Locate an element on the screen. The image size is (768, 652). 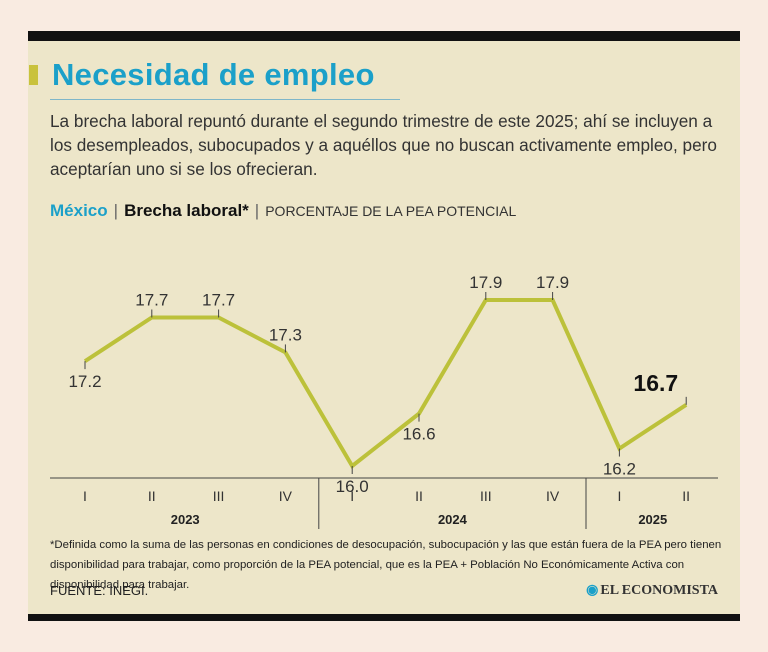
brand-name: EL ECONOMISTA is located at coordinates (659, 590).